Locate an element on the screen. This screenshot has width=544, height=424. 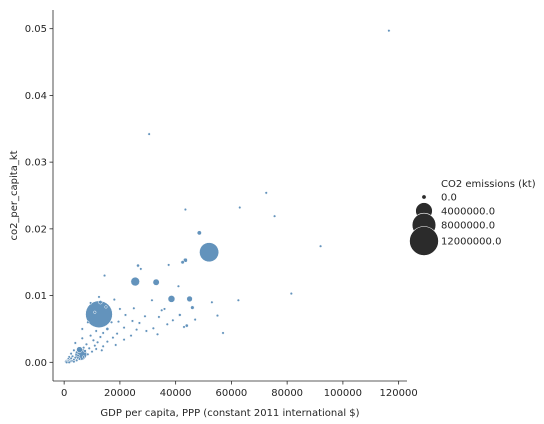
legend-entry-label: 4000000.0 is located at coordinates (468, 212).